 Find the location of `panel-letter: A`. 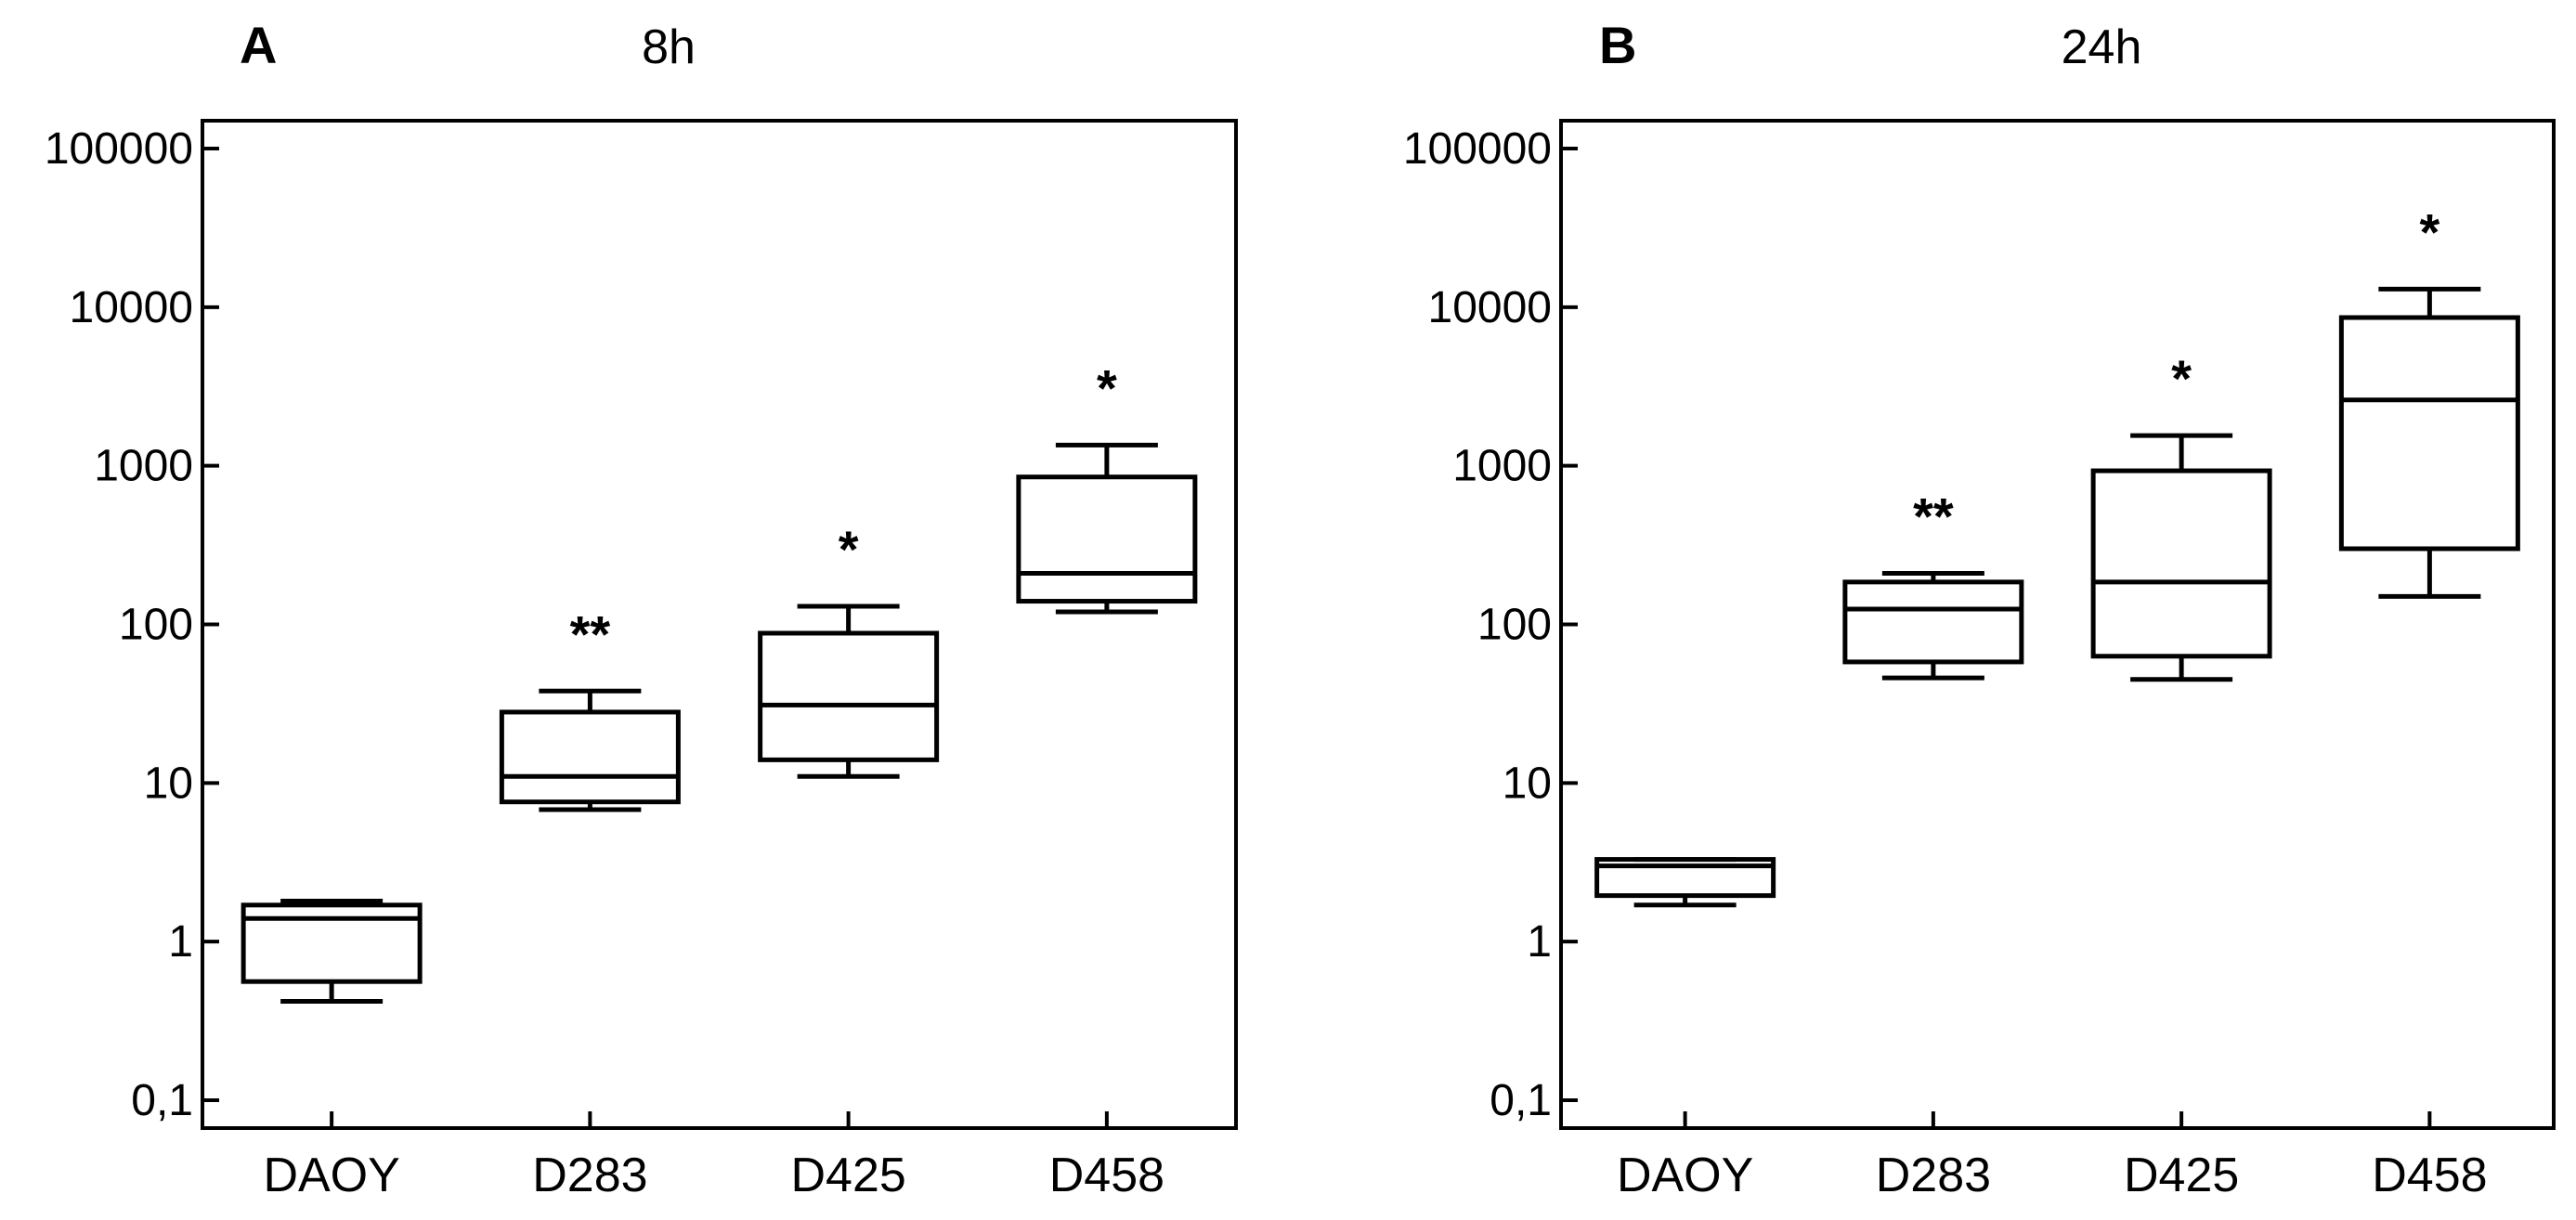

panel-letter: A is located at coordinates (259, 45).